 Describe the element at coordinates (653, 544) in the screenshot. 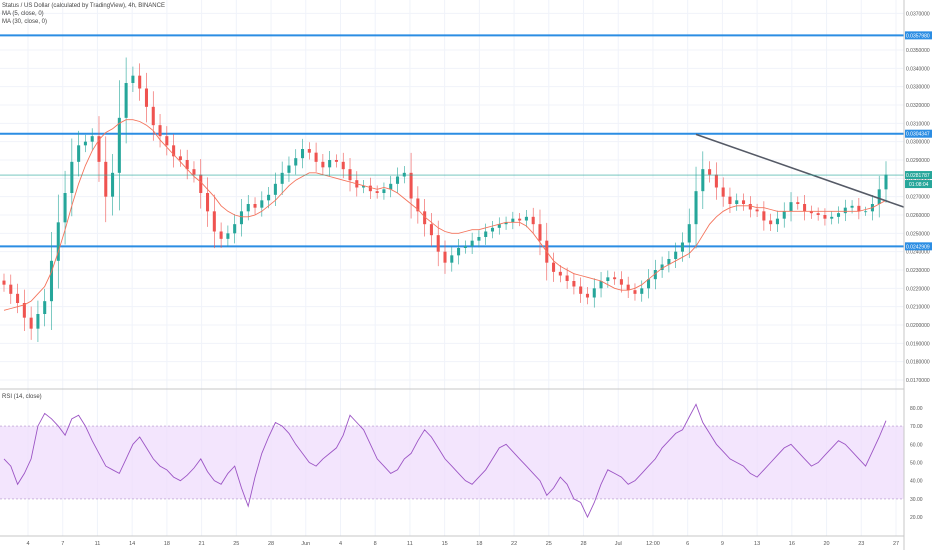

I see `time-tick-label: 12:00` at that location.